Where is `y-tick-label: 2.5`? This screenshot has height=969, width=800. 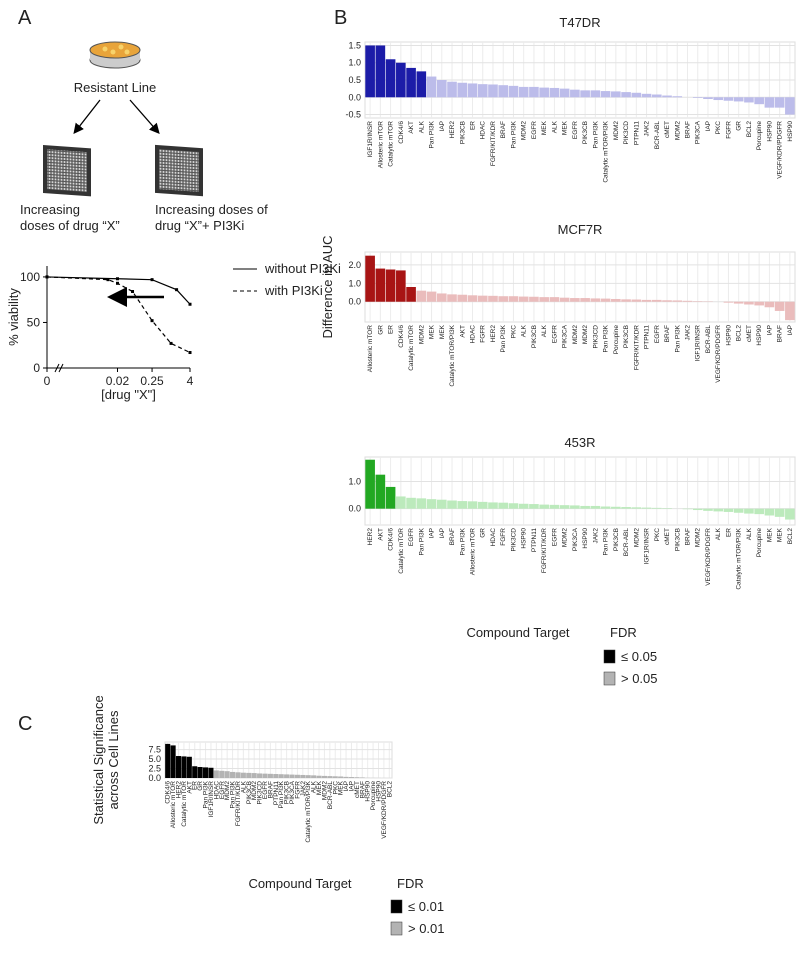
y-tick-label: 2.5 is located at coordinates (154, 769).